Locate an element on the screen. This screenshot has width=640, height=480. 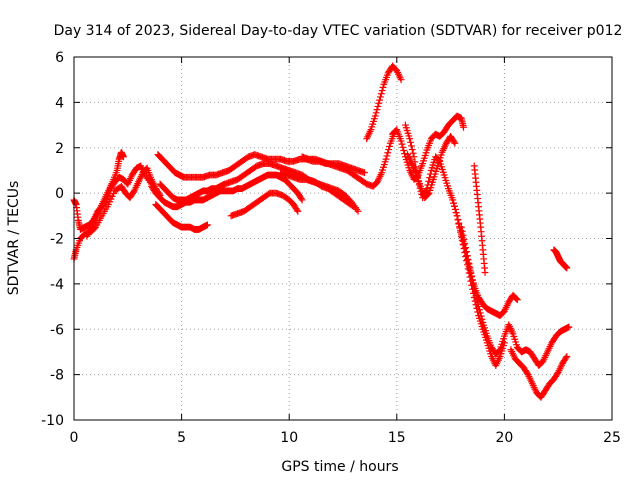
x-tick-label: 0 is located at coordinates (74, 438).